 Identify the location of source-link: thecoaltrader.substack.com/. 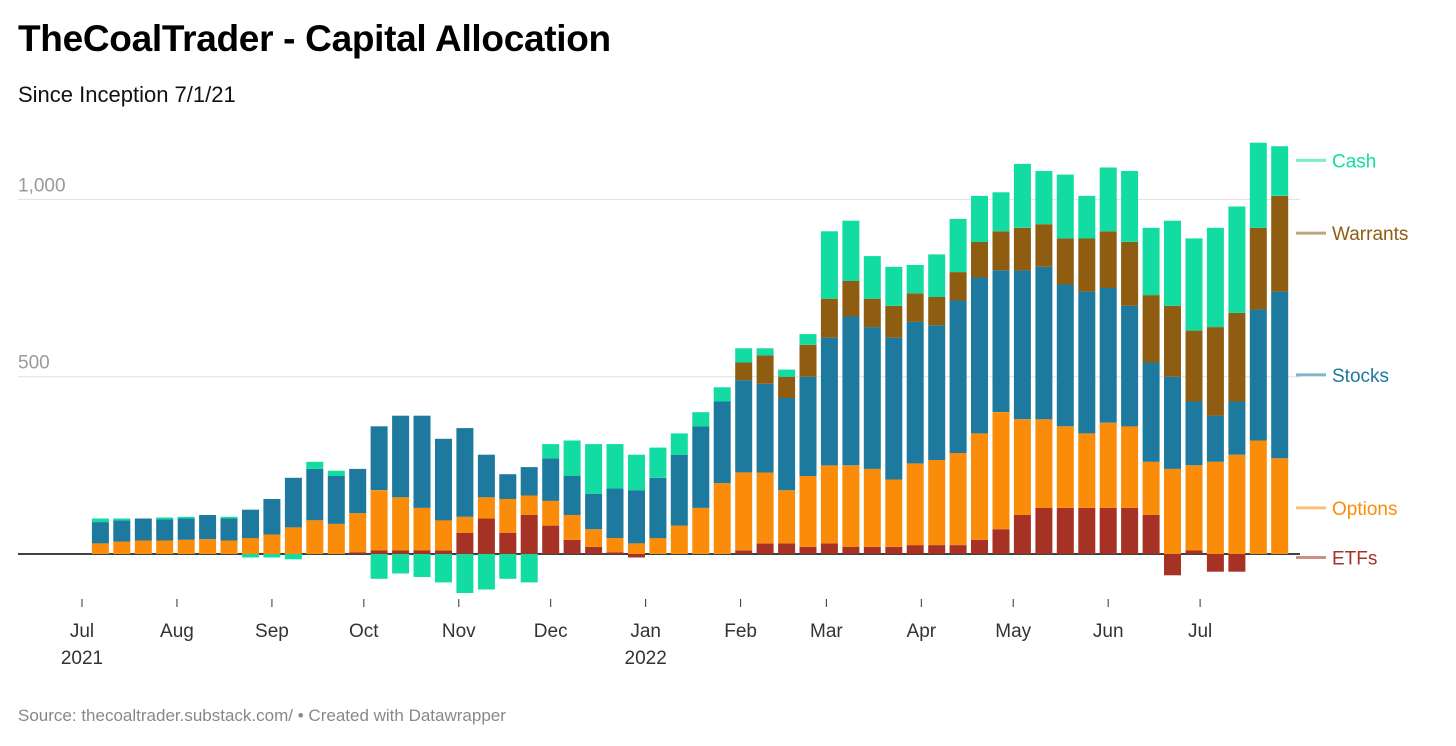
(187, 715).